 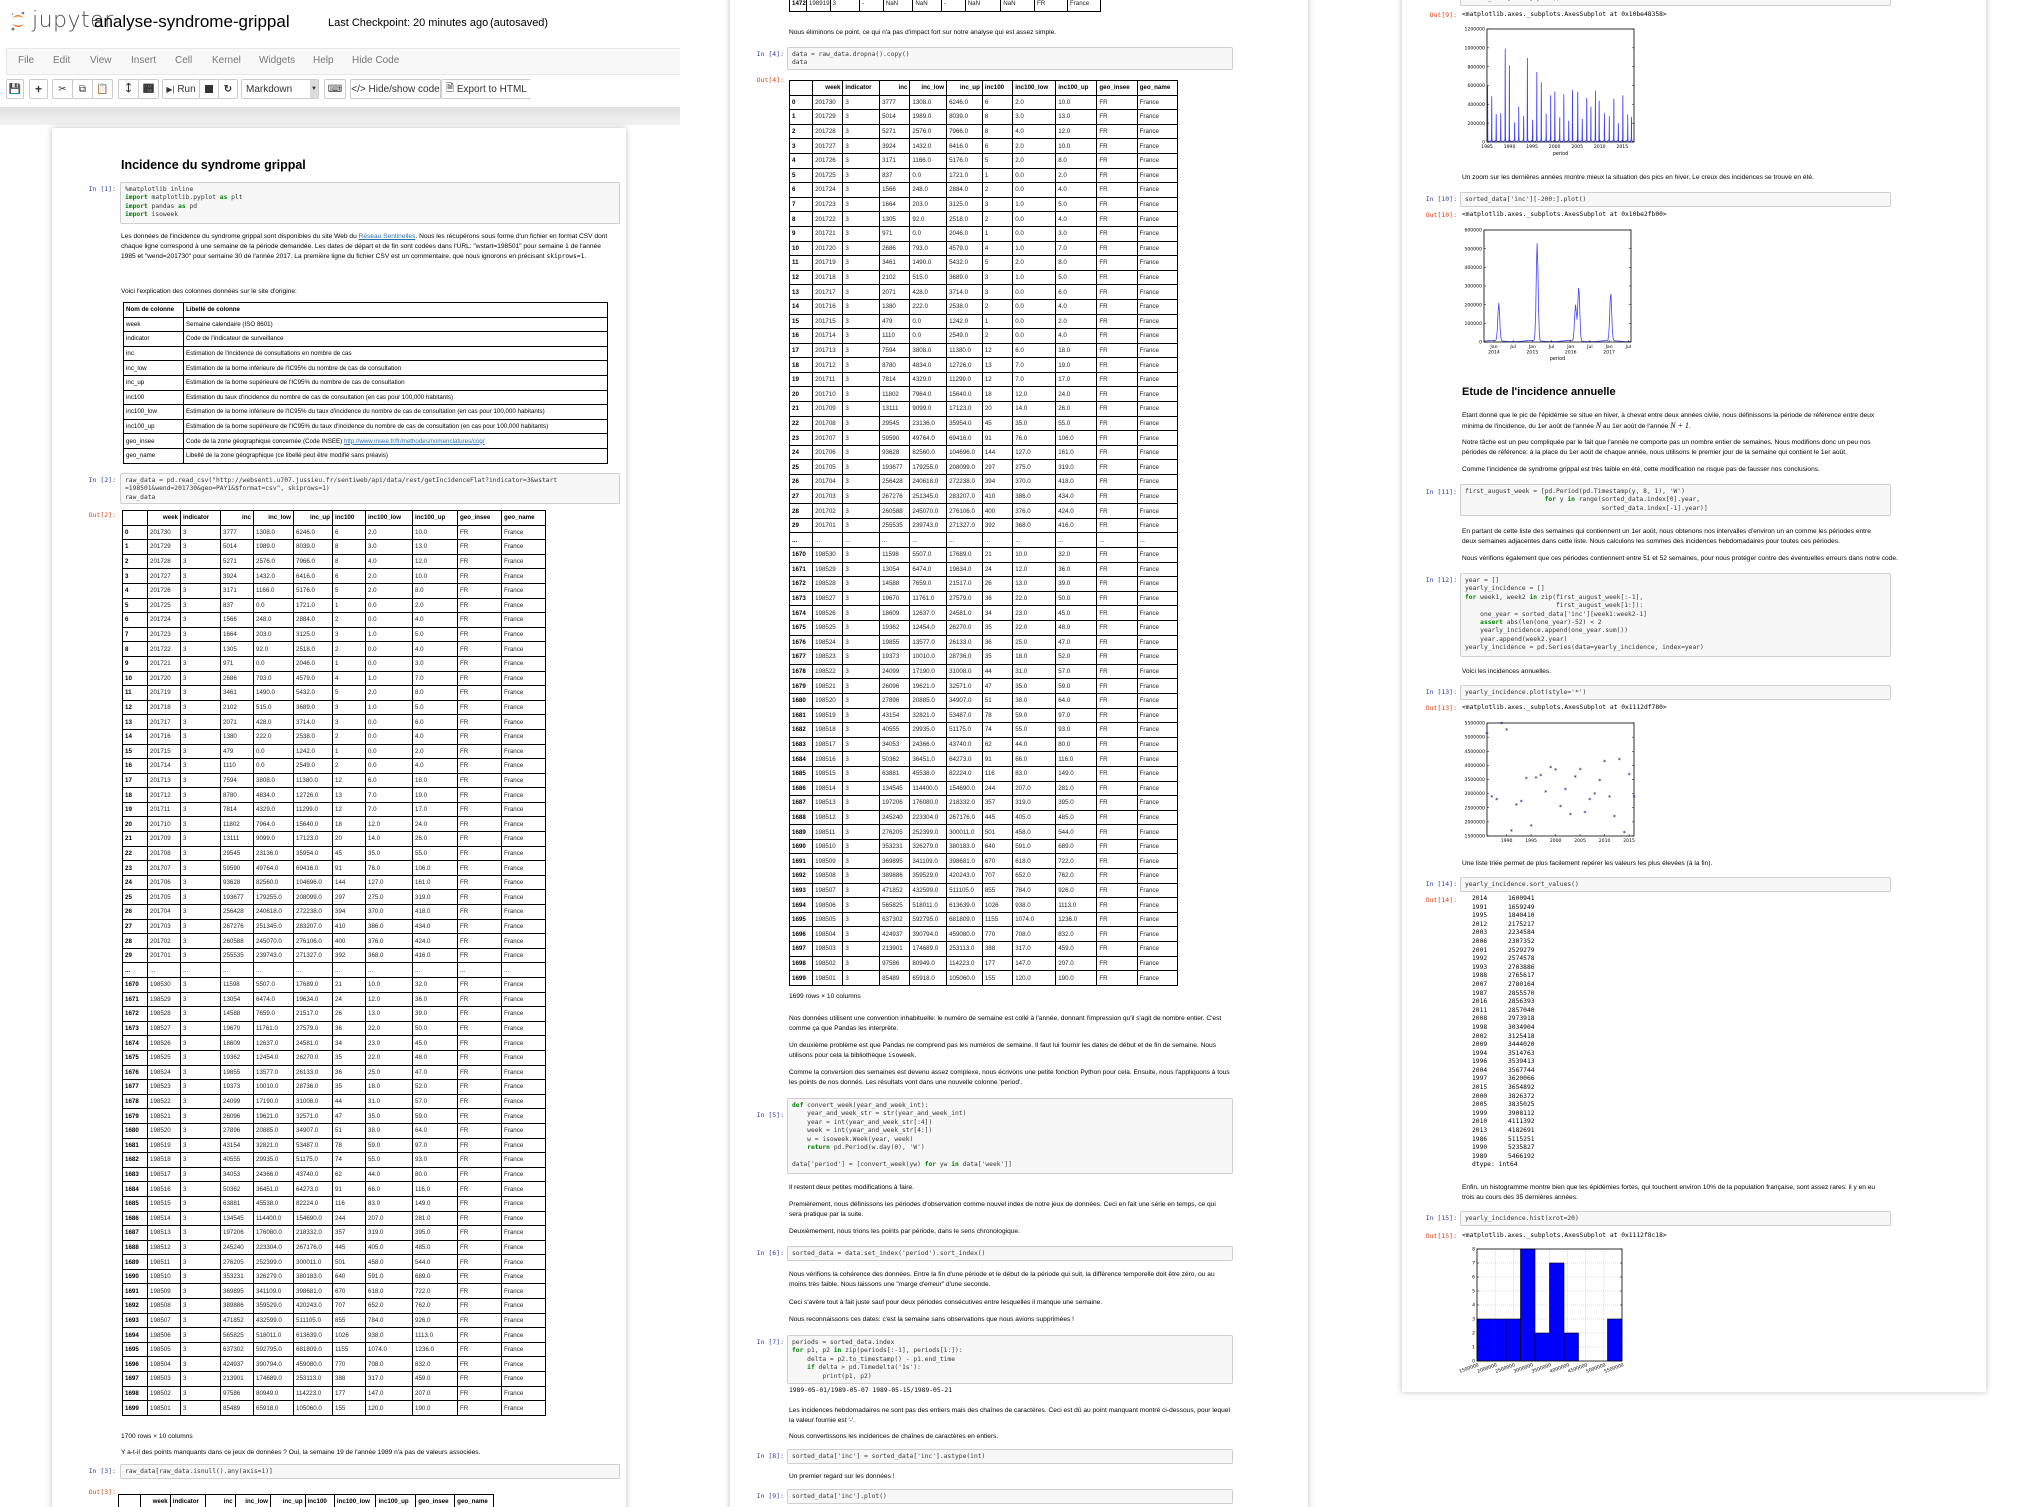 I want to click on code-cell-9: sorted_data['inc'].plot(), so click(x=1010, y=1496).